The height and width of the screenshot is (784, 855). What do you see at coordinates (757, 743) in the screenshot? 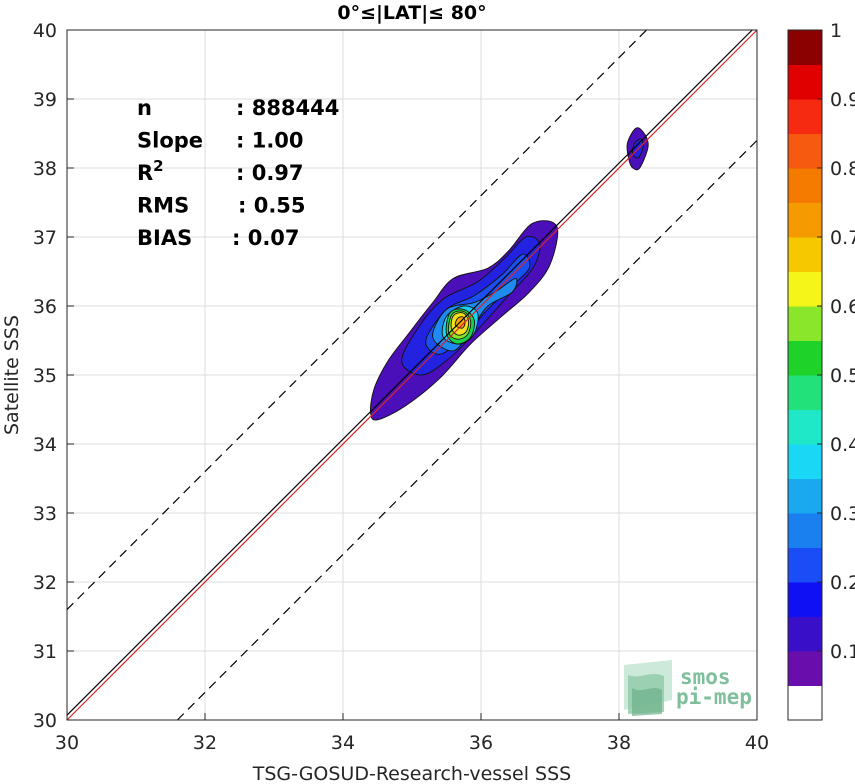
I see `x-tick-label: 40` at bounding box center [757, 743].